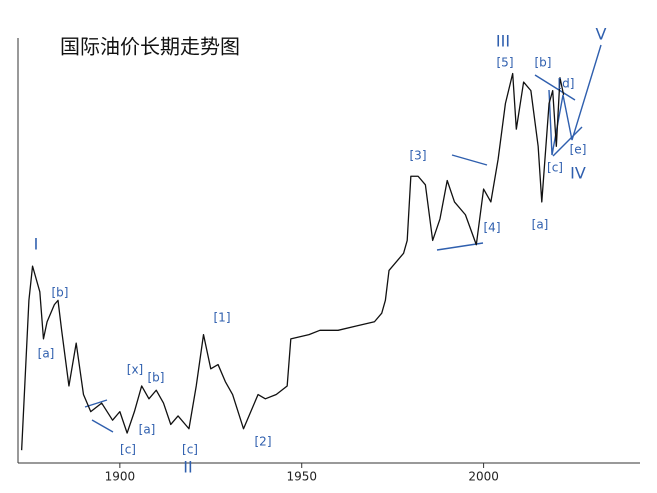 This screenshot has width=657, height=493. I want to click on wave-label: [d], so click(566, 84).